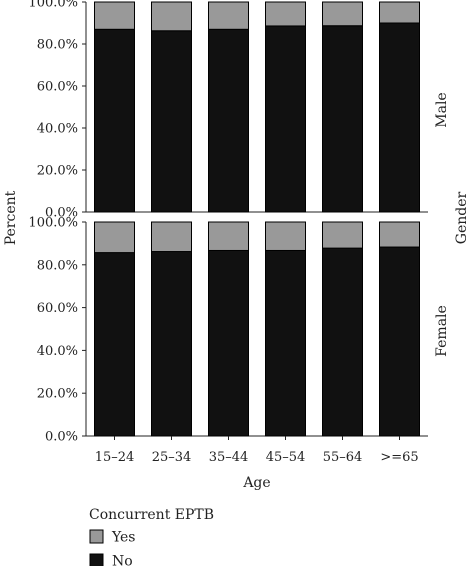 This screenshot has width=472, height=566. Describe the element at coordinates (123, 538) in the screenshot. I see `legend-label-yes: Yes` at that location.